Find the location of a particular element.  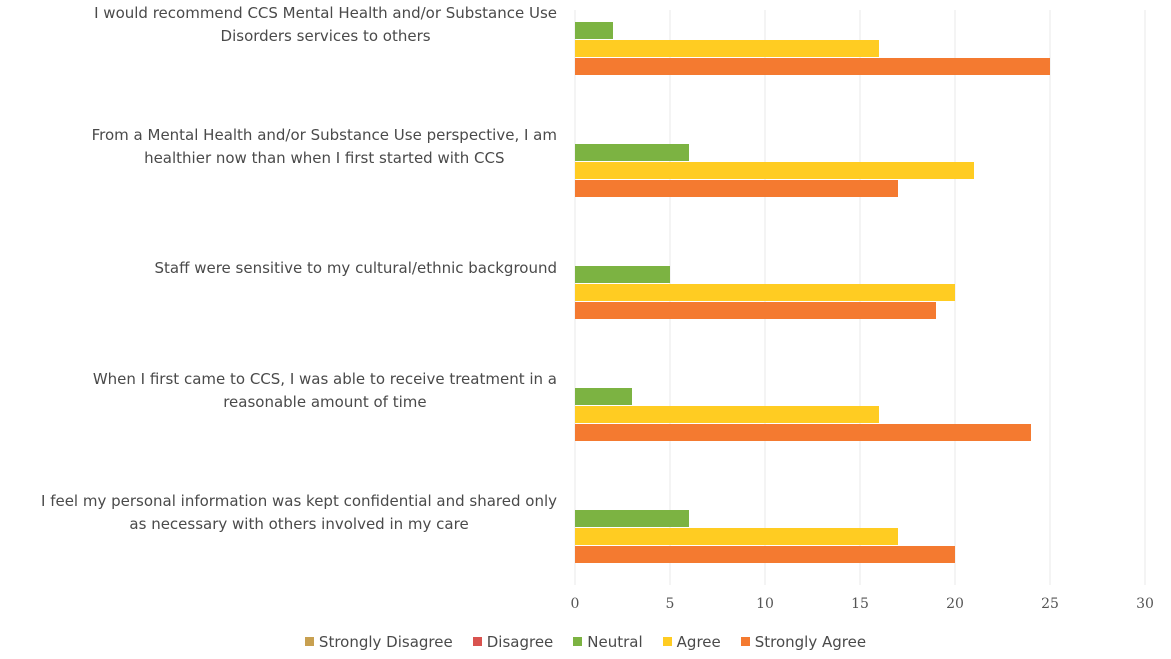

category-label: reasonable amount of time is located at coordinates (324, 402).